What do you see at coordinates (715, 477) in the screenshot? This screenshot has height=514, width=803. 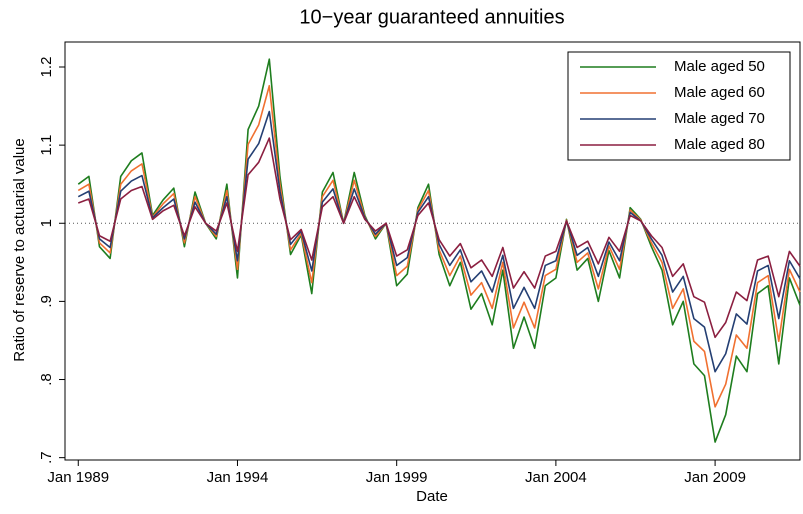 I see `x-tick-label: Jan 2009` at bounding box center [715, 477].